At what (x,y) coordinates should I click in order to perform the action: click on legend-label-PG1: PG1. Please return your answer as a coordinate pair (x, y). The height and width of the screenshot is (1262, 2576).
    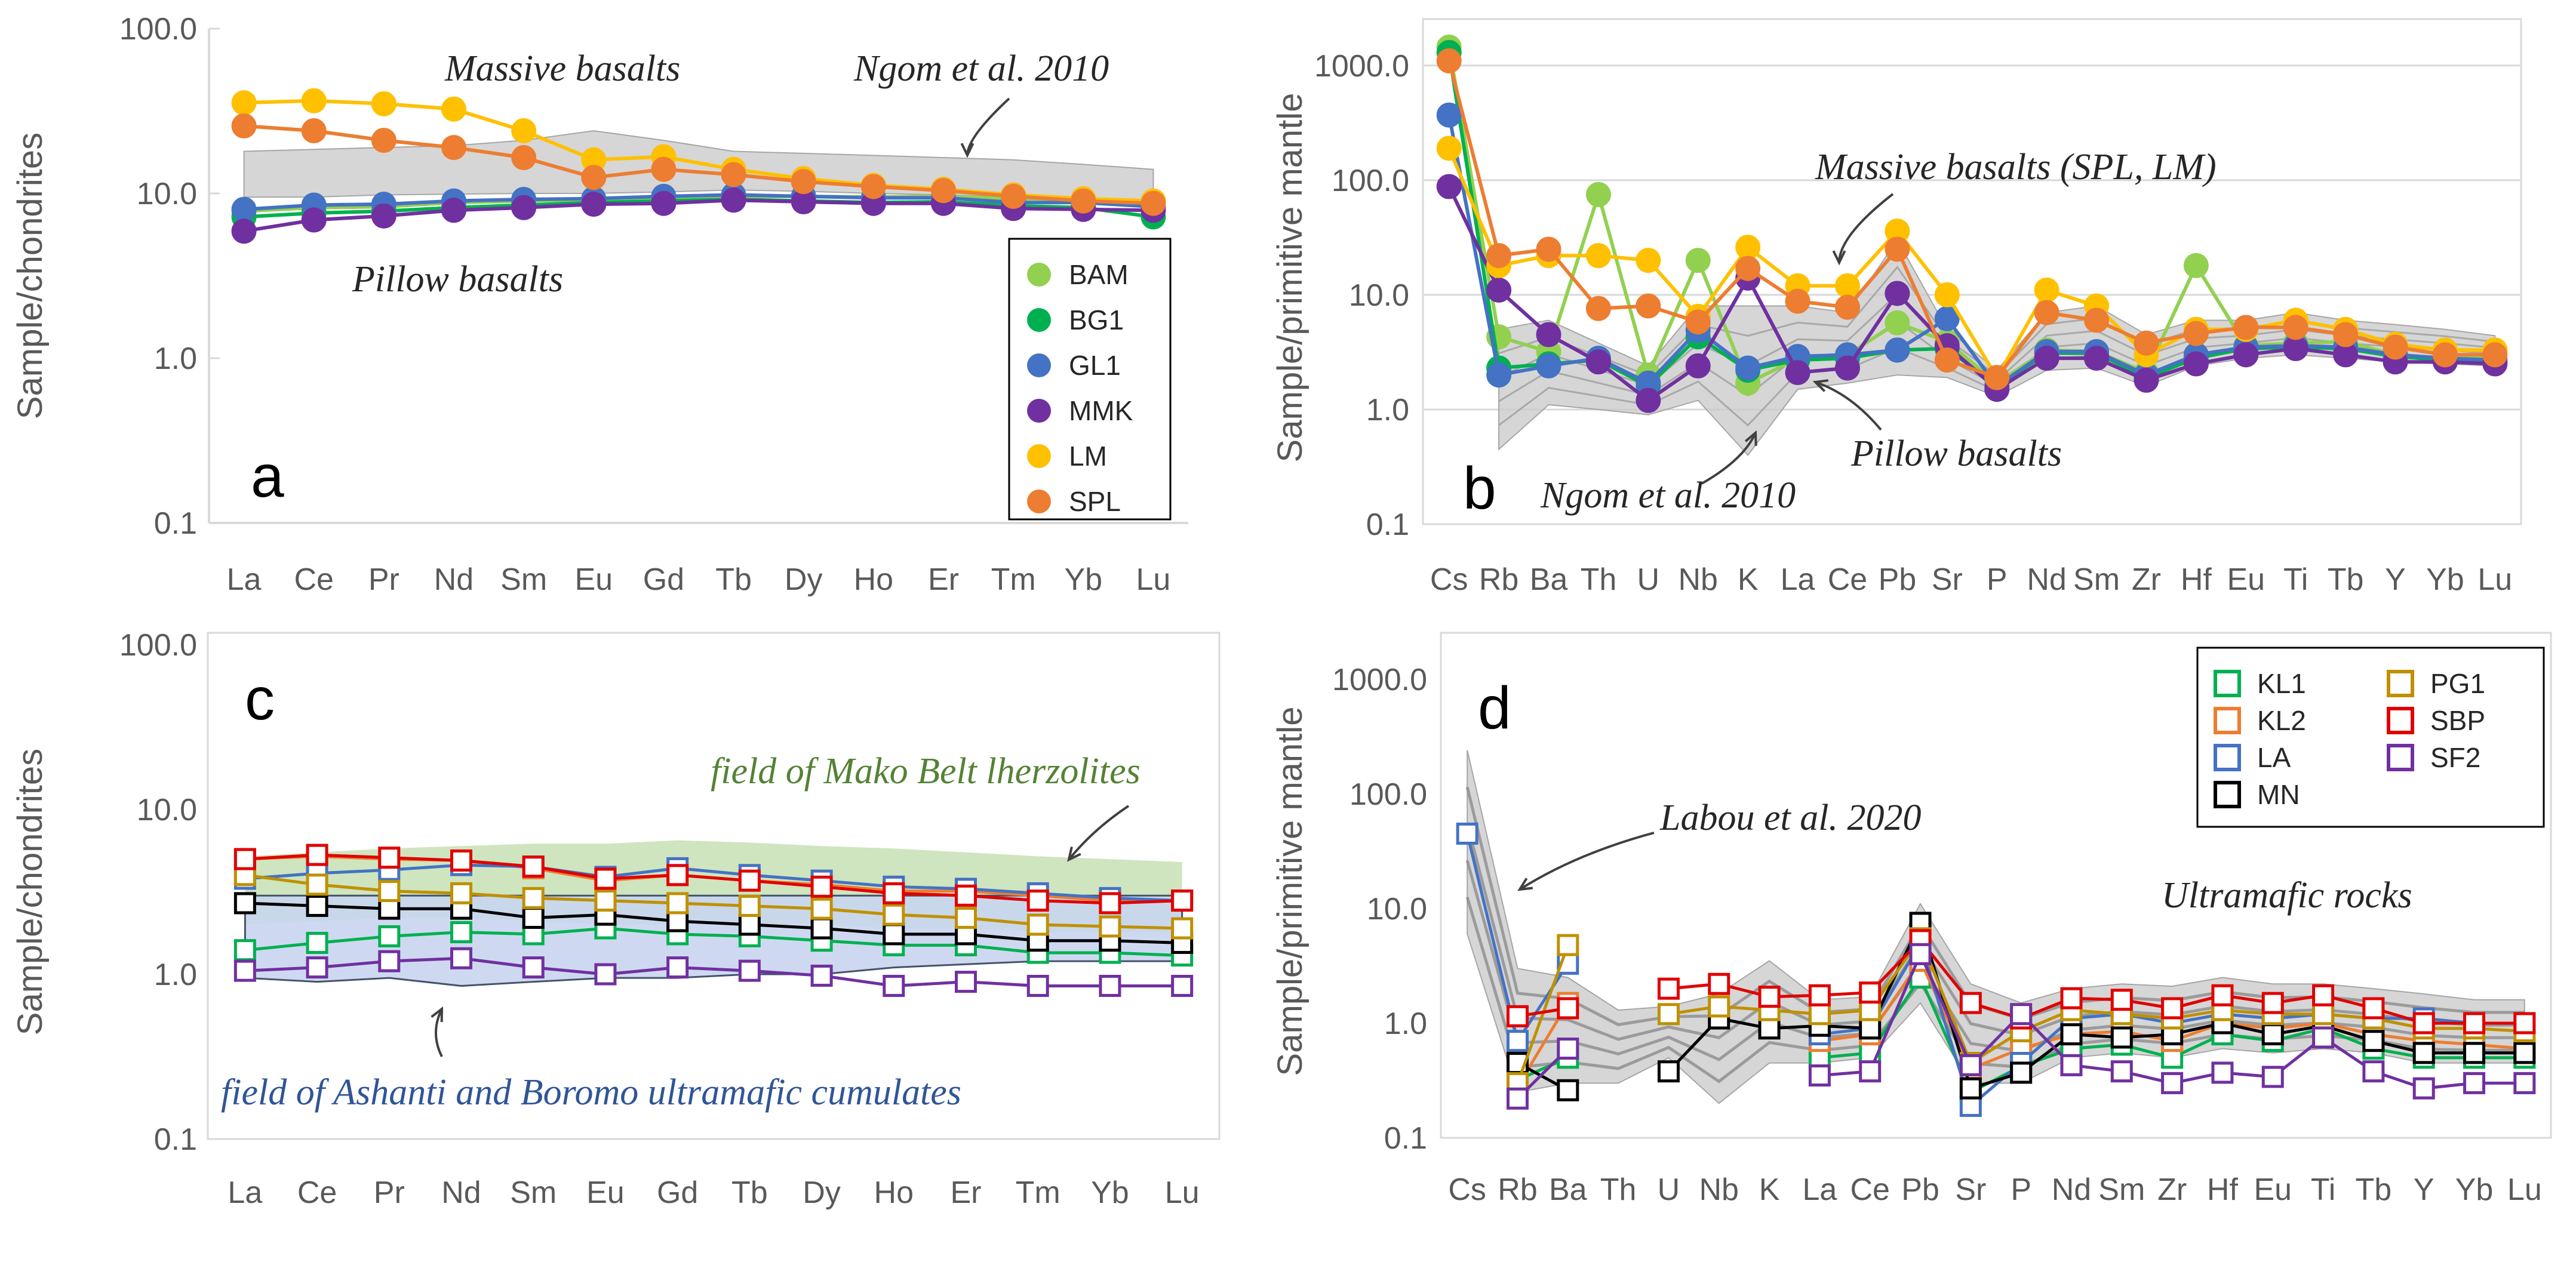
    Looking at the image, I should click on (2458, 683).